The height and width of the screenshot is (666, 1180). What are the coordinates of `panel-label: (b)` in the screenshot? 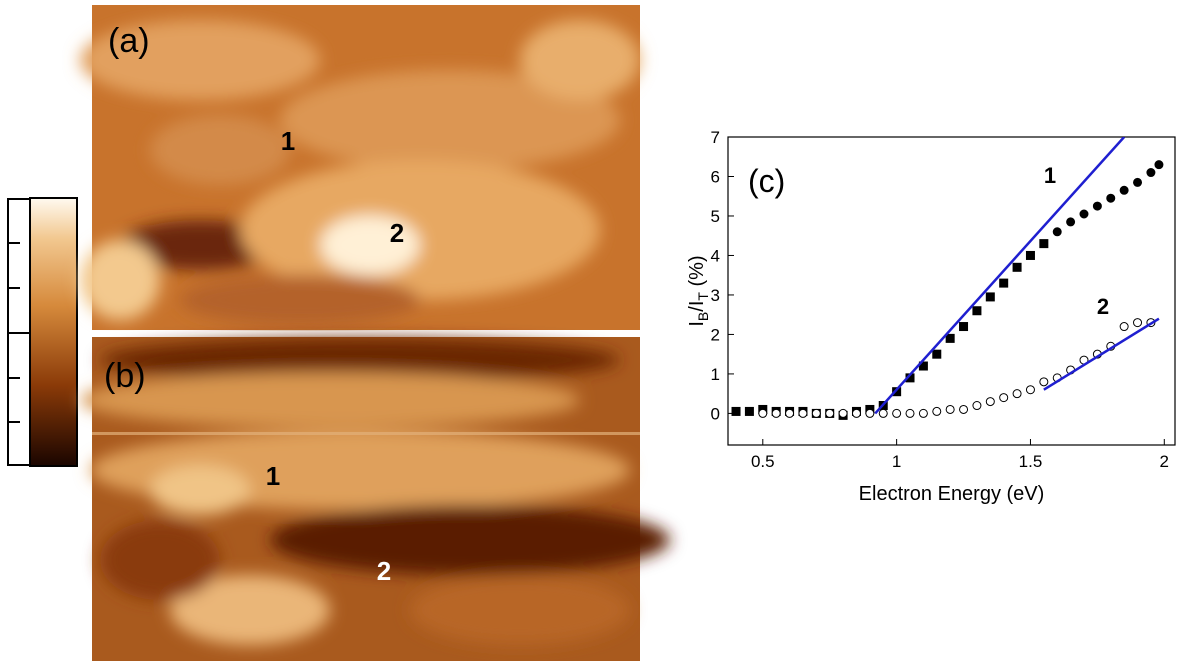 It's located at (125, 376).